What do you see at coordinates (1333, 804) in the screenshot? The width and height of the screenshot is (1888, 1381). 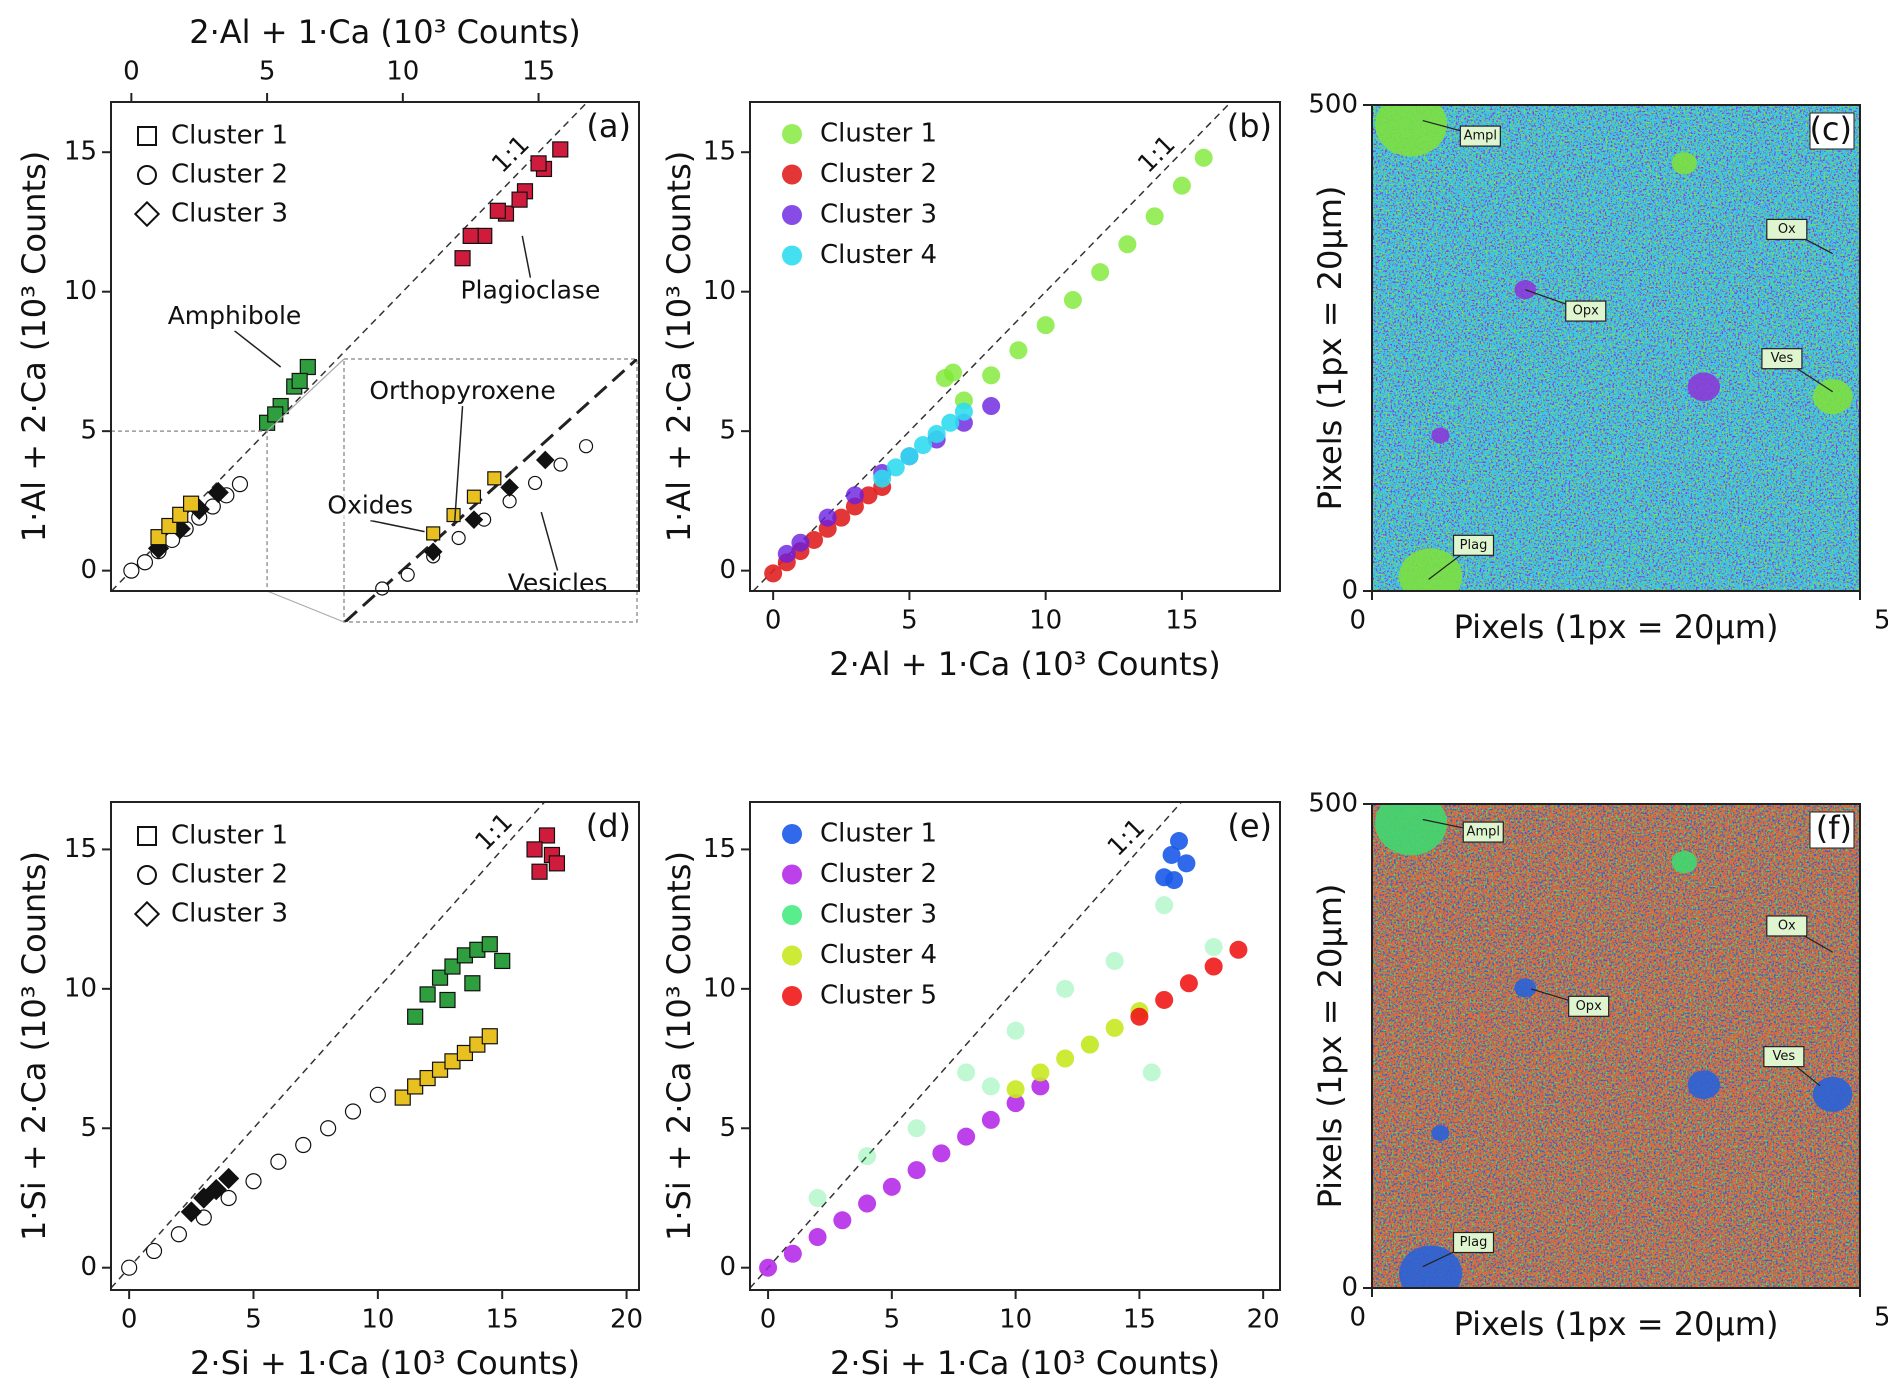 I see `y-tick-label: 500` at bounding box center [1333, 804].